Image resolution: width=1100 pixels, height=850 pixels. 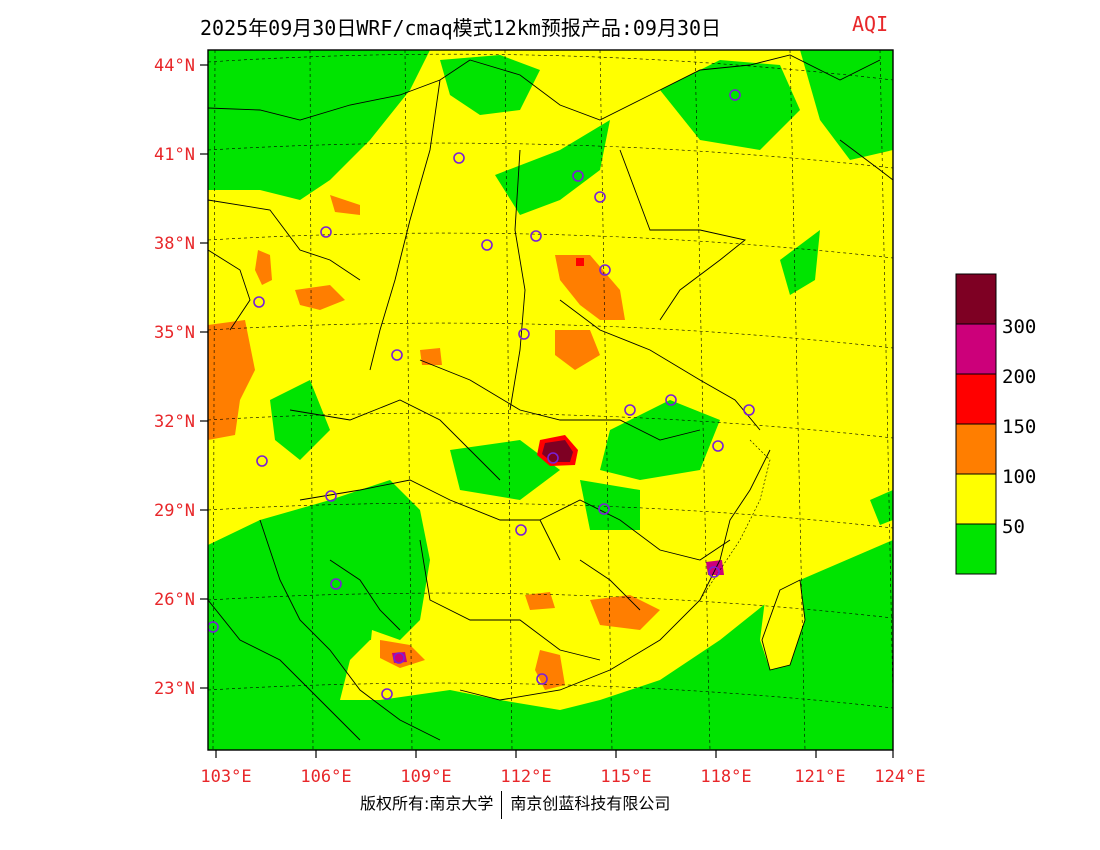 I want to click on legend-label-50: 50, so click(x=1013, y=527).